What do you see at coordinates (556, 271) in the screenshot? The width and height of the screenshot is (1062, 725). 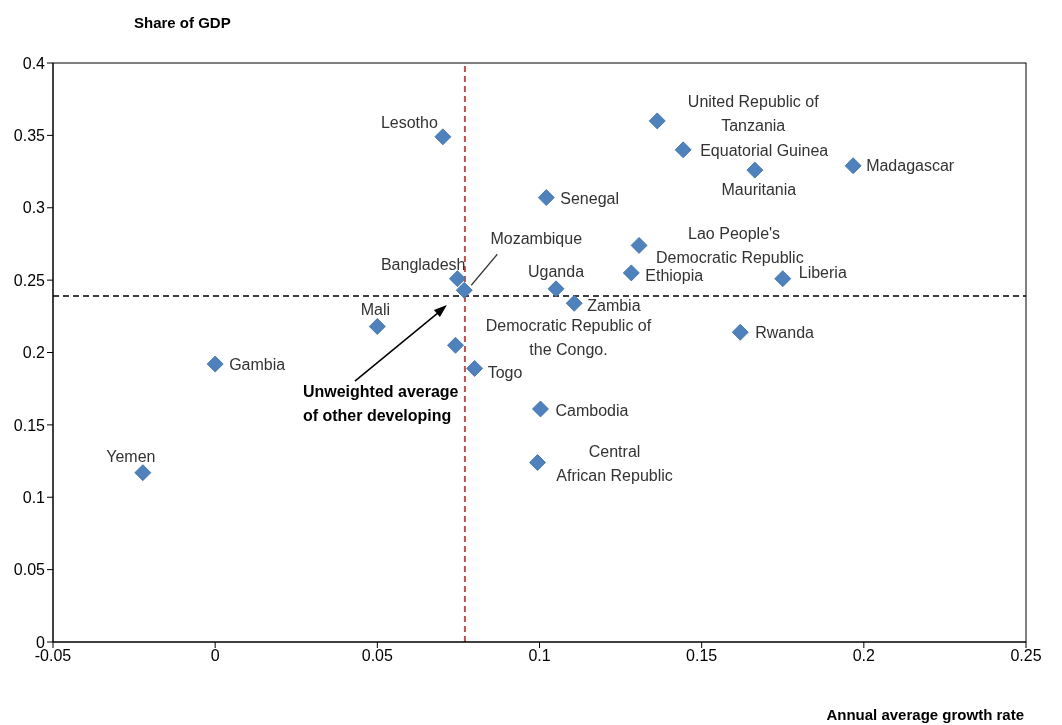 I see `annotation: Uganda` at bounding box center [556, 271].